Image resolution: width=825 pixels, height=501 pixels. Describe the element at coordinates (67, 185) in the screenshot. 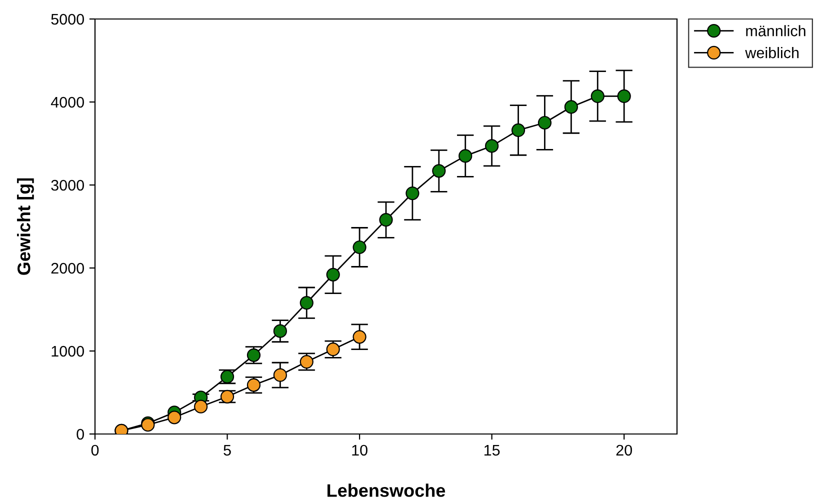

I see `y-tick-label: 3000` at that location.